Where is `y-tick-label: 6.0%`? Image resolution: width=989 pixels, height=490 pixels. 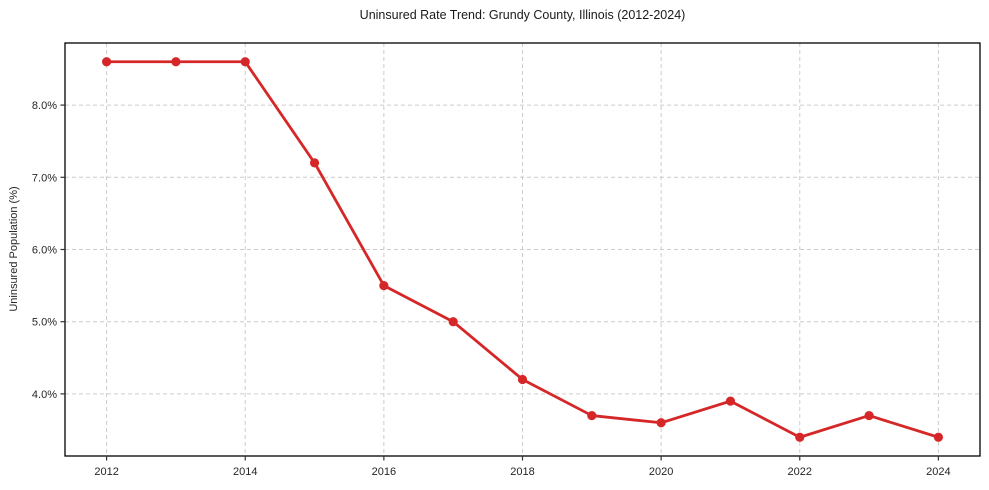 y-tick-label: 6.0% is located at coordinates (44, 251).